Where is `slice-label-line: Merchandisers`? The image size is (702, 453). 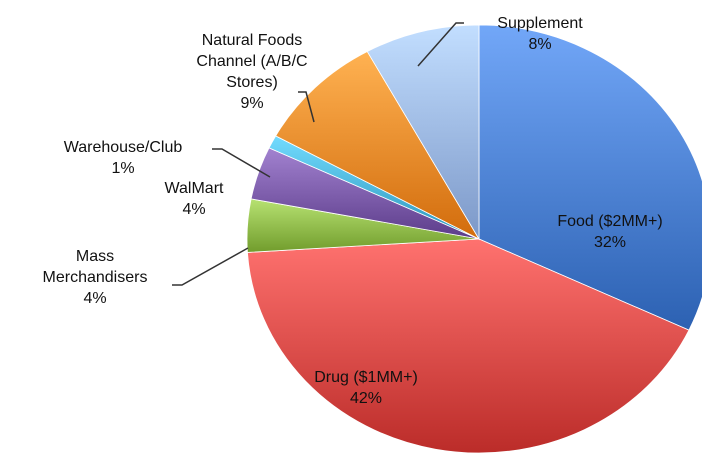
slice-label-line: Merchandisers is located at coordinates (95, 277).